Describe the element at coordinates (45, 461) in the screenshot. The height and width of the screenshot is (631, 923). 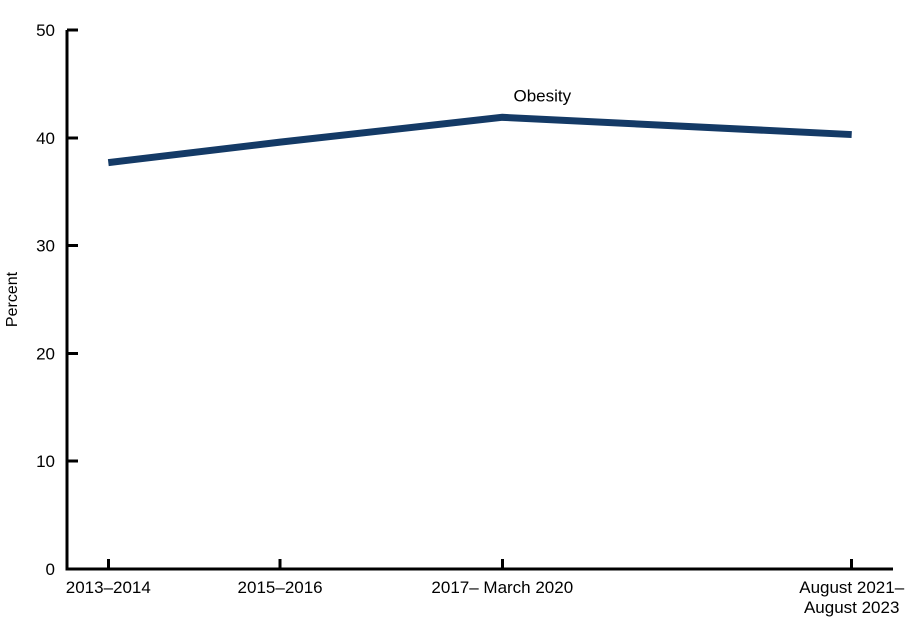
I see `y-tick-label: 10` at that location.